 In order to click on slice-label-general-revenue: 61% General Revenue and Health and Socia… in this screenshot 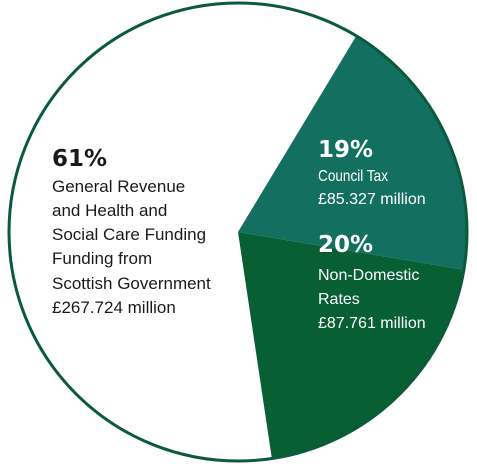, I will do `click(131, 231)`.